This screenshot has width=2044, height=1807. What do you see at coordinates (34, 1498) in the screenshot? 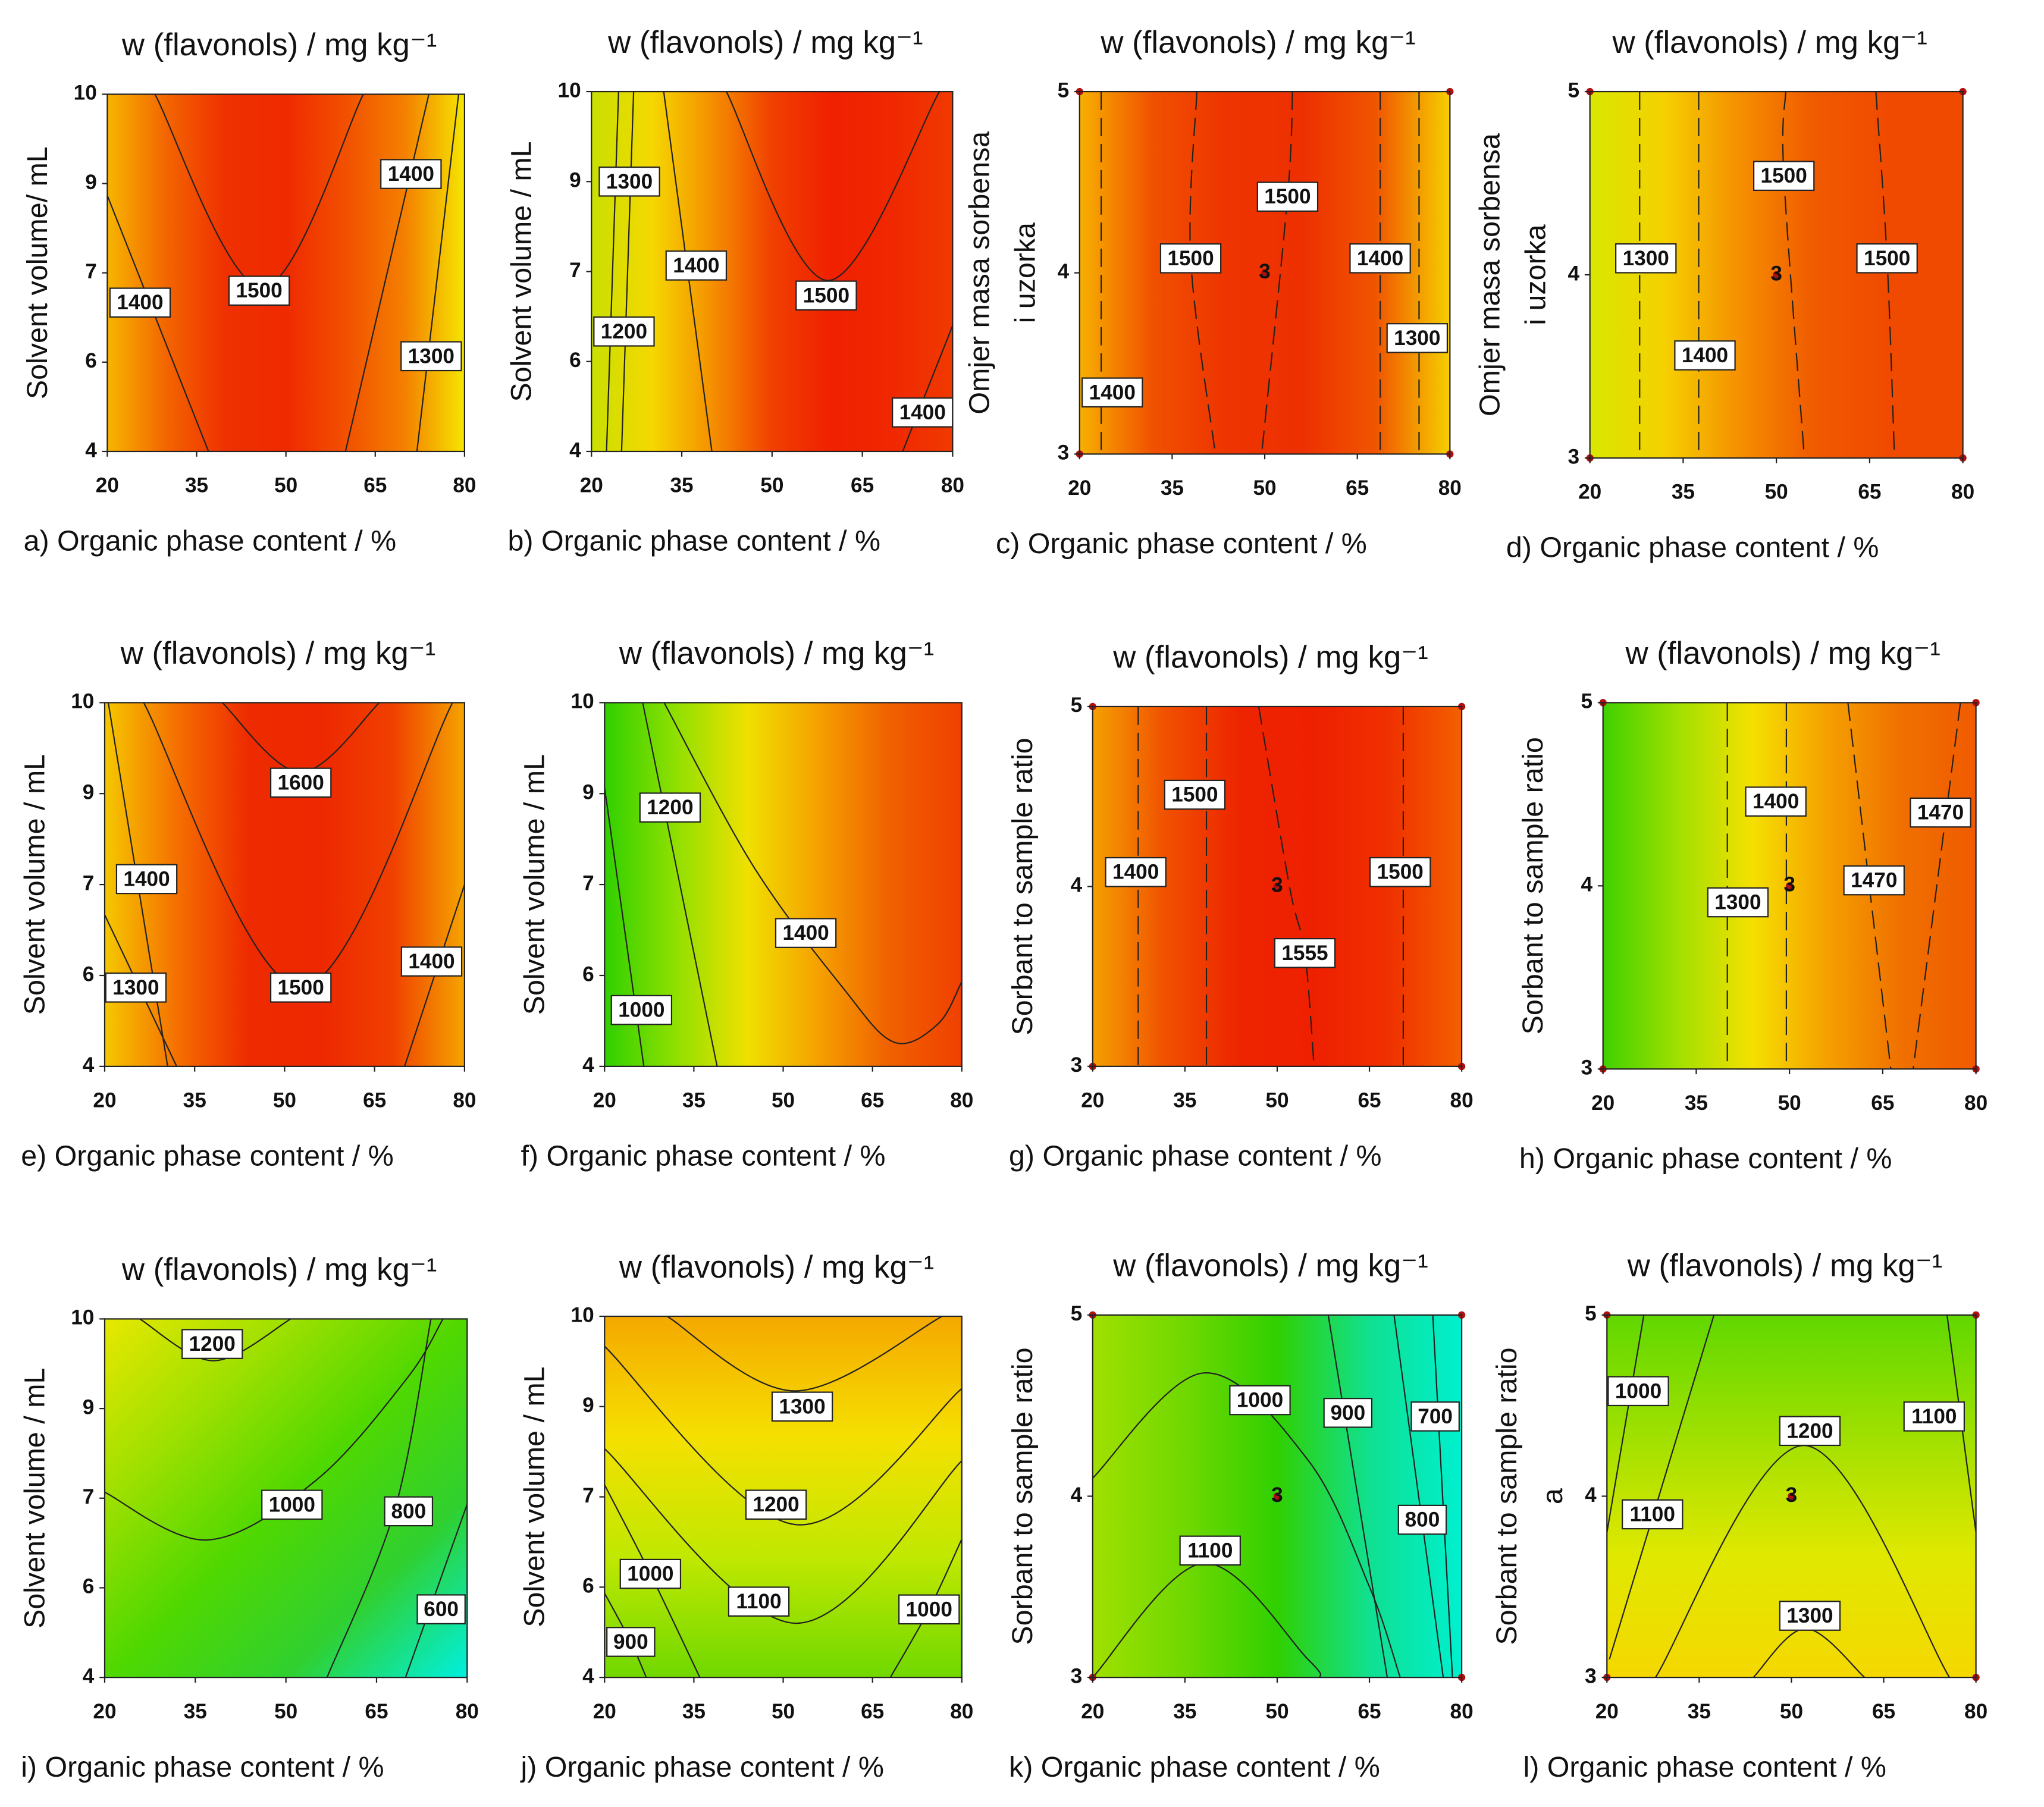
I see `y-axis-label: Solvent volume / mL` at bounding box center [34, 1498].